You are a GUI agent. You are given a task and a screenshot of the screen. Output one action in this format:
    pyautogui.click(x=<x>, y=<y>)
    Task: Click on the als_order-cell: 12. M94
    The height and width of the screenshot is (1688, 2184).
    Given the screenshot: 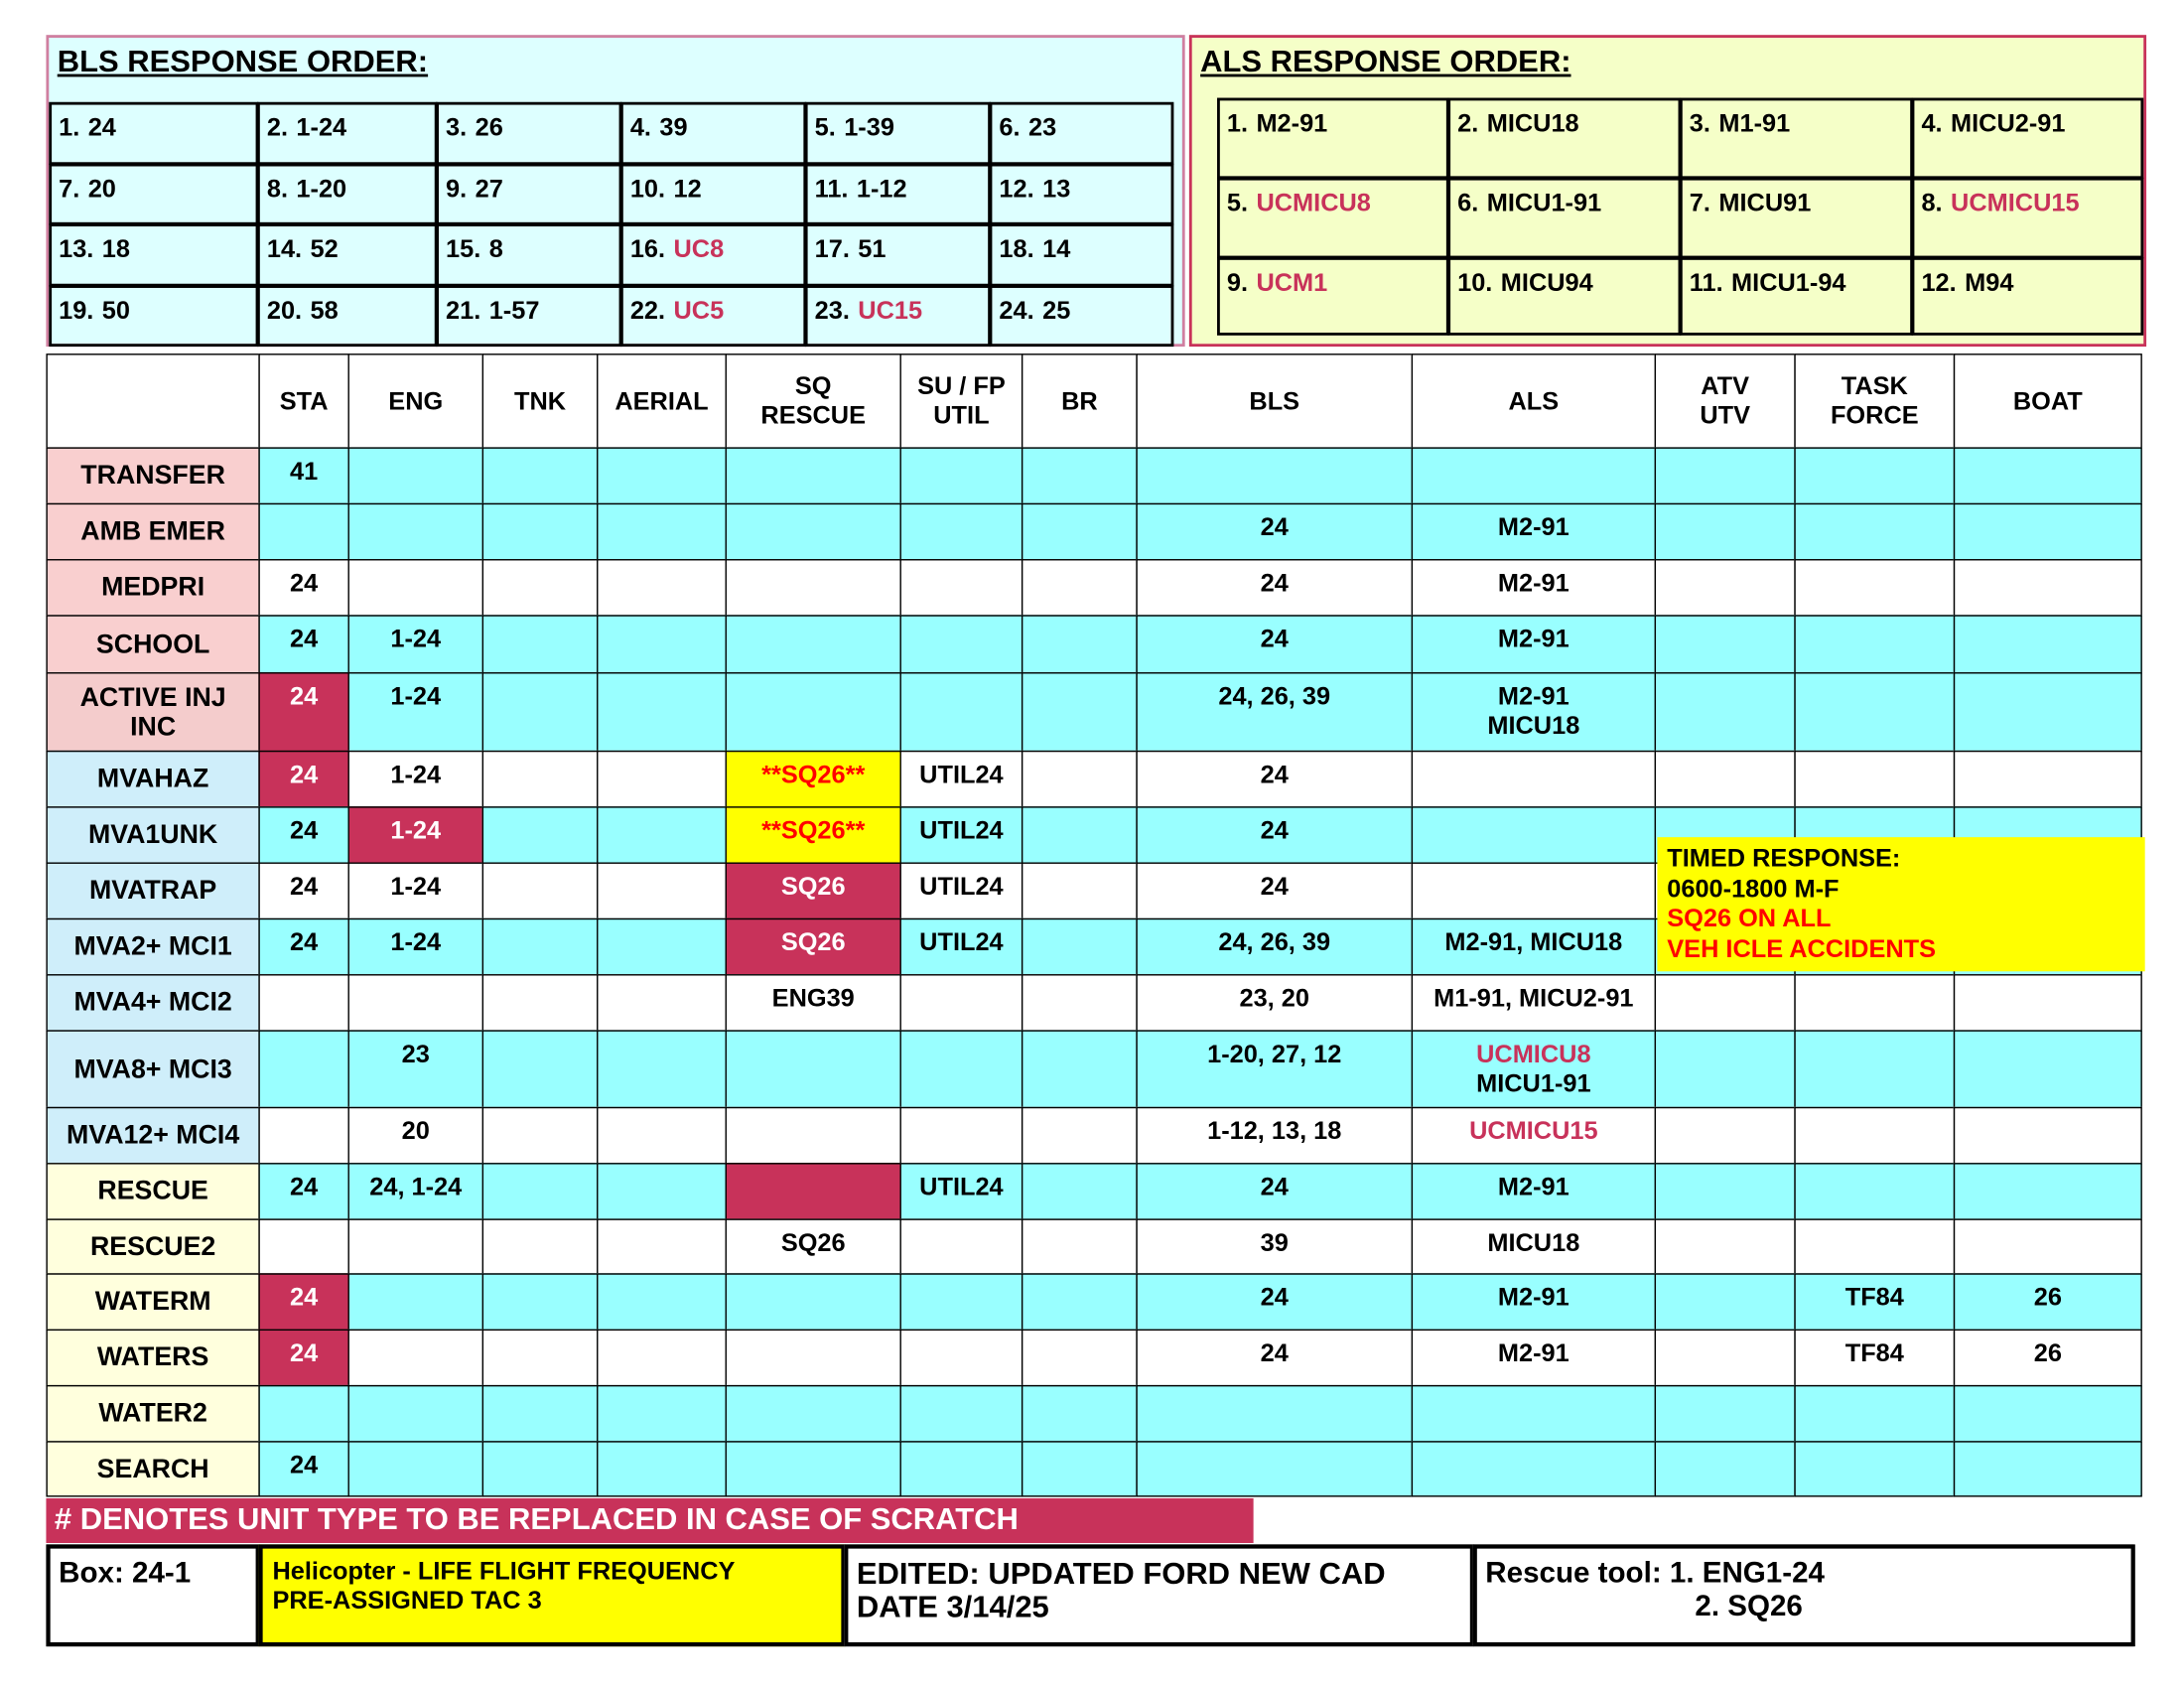 What is the action you would take?
    pyautogui.click(x=2027, y=296)
    